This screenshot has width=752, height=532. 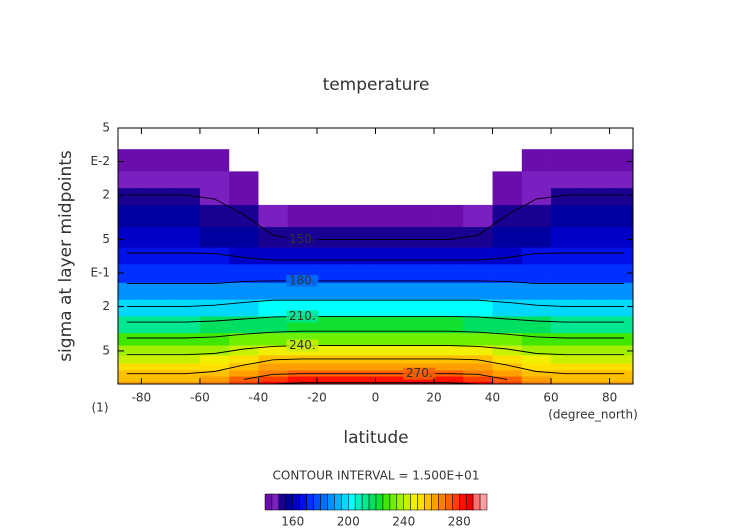 What do you see at coordinates (302, 239) in the screenshot?
I see `contour-label: 150.` at bounding box center [302, 239].